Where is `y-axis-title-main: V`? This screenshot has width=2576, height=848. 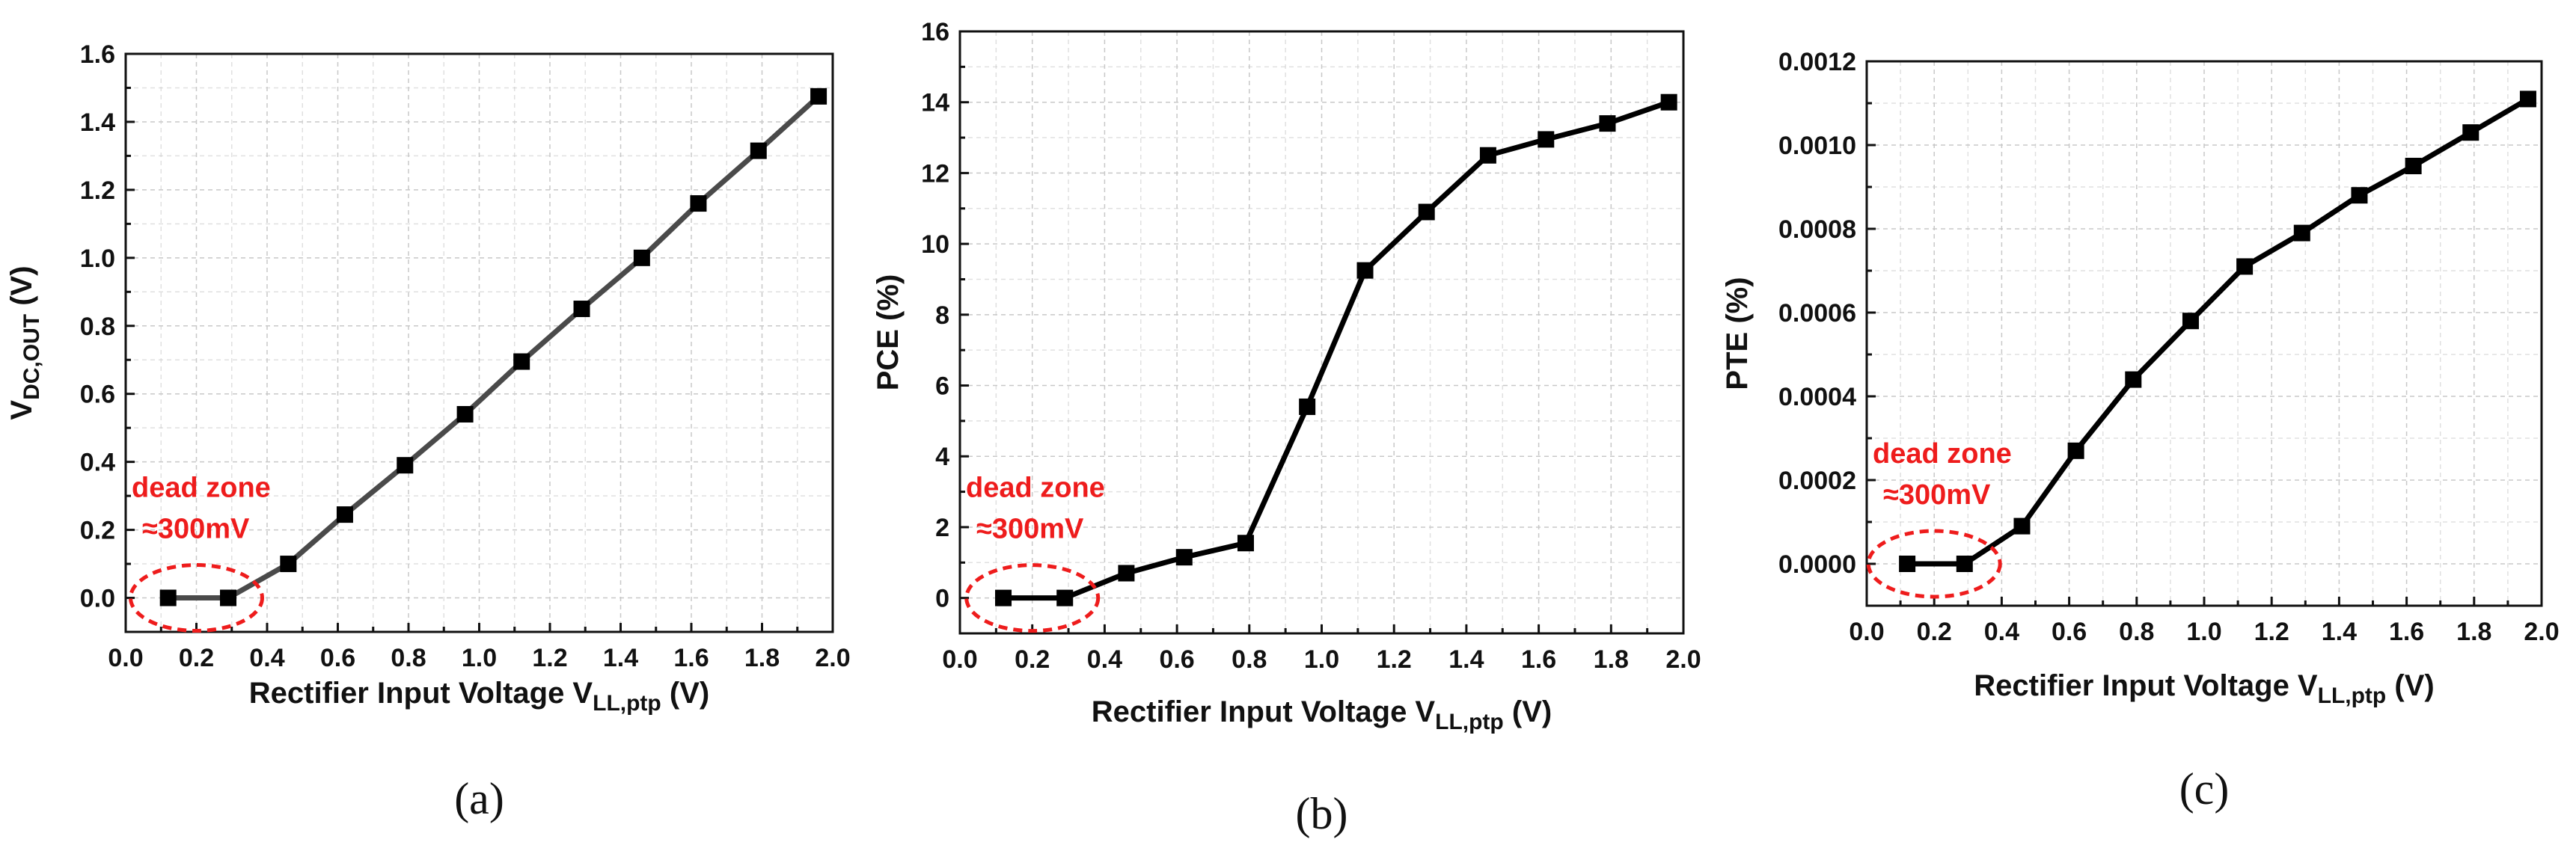 y-axis-title-main: V is located at coordinates (21, 410).